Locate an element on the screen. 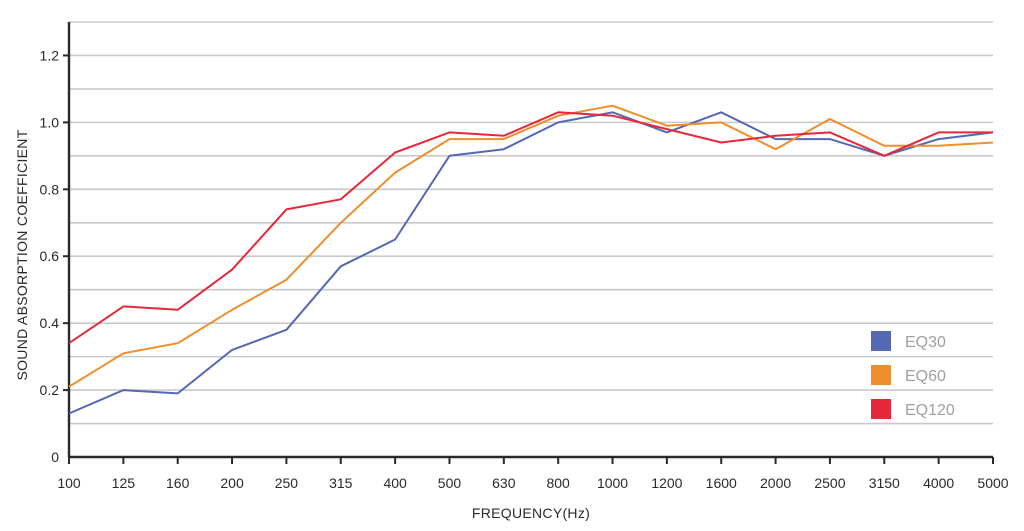  x-tick-label: 315 is located at coordinates (341, 483).